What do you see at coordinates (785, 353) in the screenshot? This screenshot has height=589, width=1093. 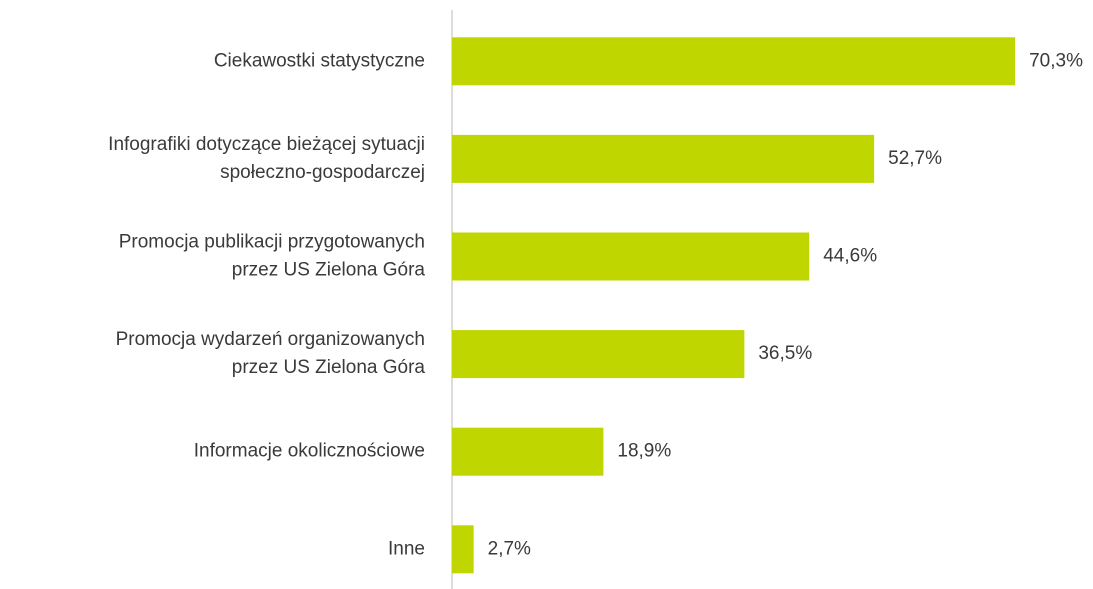 I see `value-label: 36,5%` at bounding box center [785, 353].